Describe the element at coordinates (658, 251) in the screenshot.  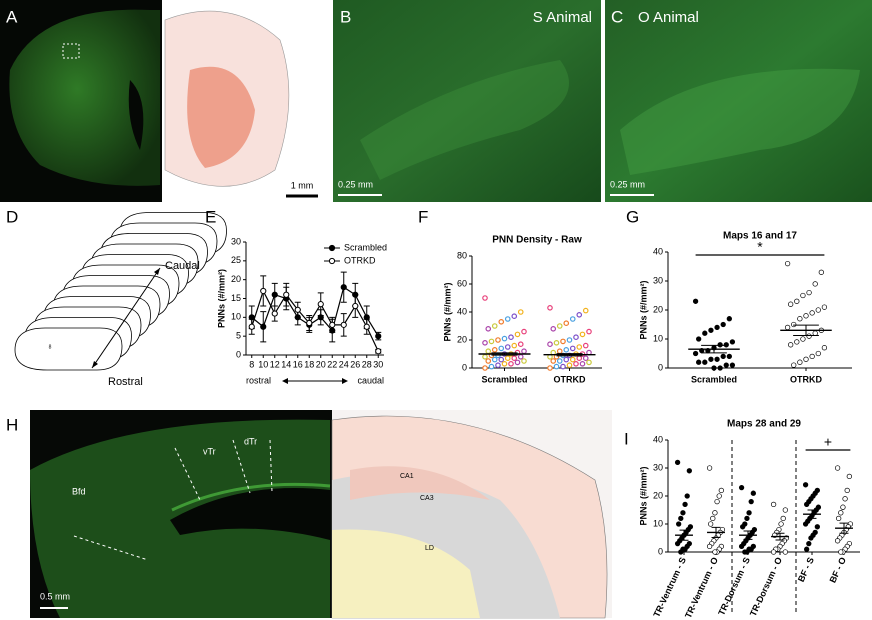
I see `y-tick-label: 40` at that location.